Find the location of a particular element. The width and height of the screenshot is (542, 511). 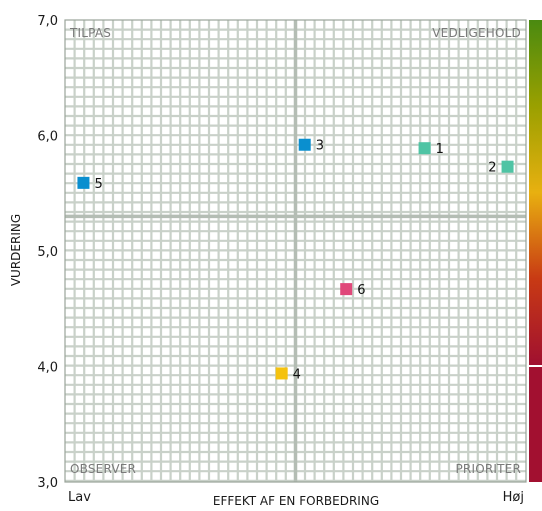

quadrant-label-top-left: TILPAS is located at coordinates (90, 33).